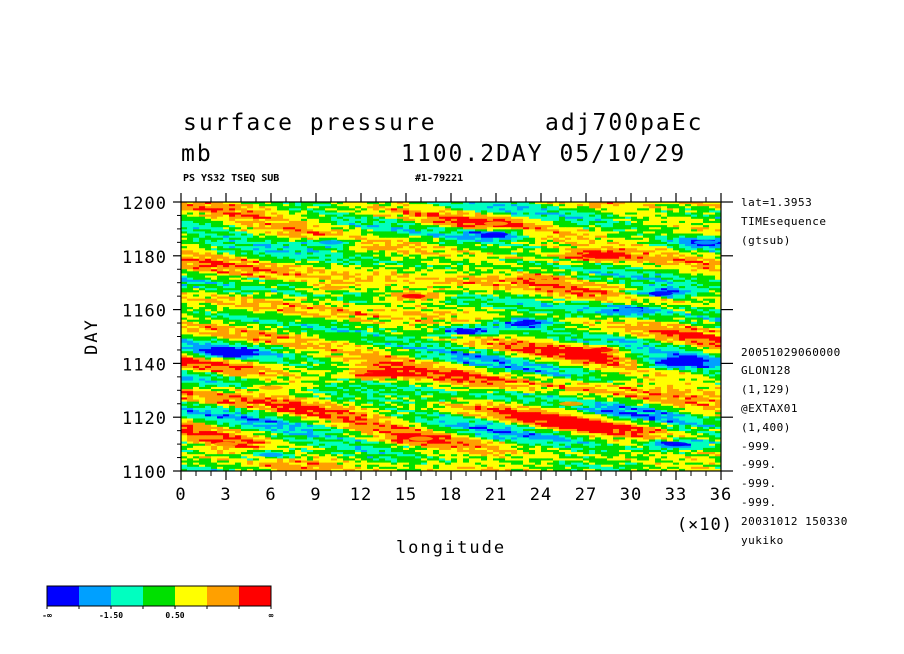 The width and height of the screenshot is (904, 654). Describe the element at coordinates (759, 483) in the screenshot. I see `side-info-missing-3: -999.` at that location.